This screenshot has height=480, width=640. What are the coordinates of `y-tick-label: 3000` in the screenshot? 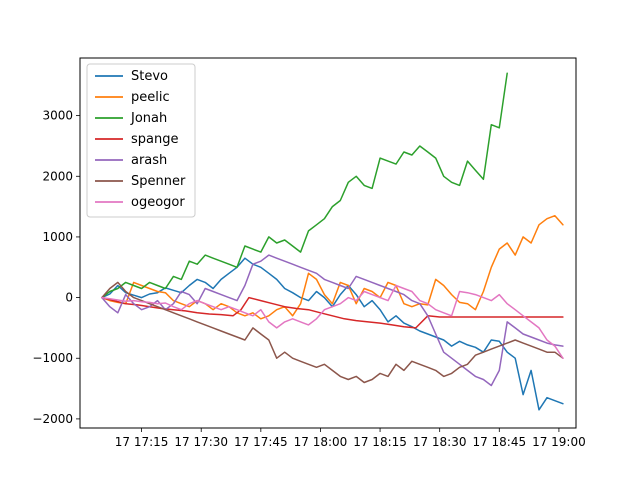 It's located at (57, 116).